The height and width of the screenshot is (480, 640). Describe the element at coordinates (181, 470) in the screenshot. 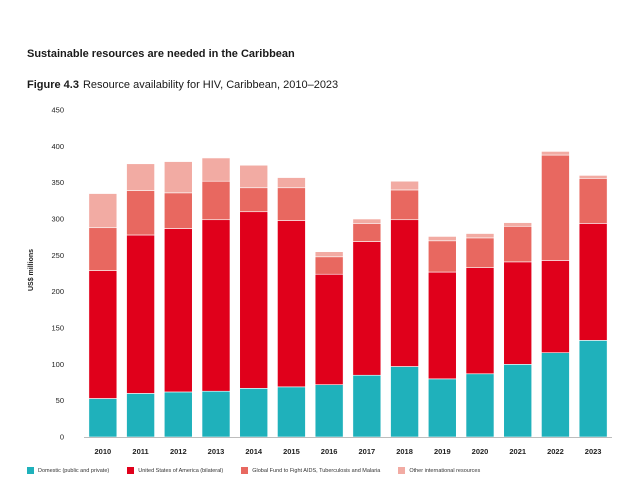

I see `legend-label: United States of America (bilateral)` at that location.